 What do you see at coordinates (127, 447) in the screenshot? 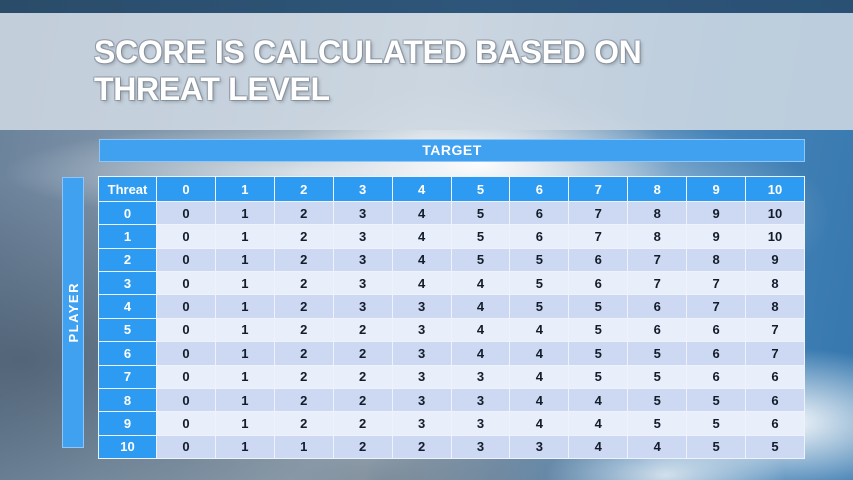
I see `row-header: 10` at bounding box center [127, 447].